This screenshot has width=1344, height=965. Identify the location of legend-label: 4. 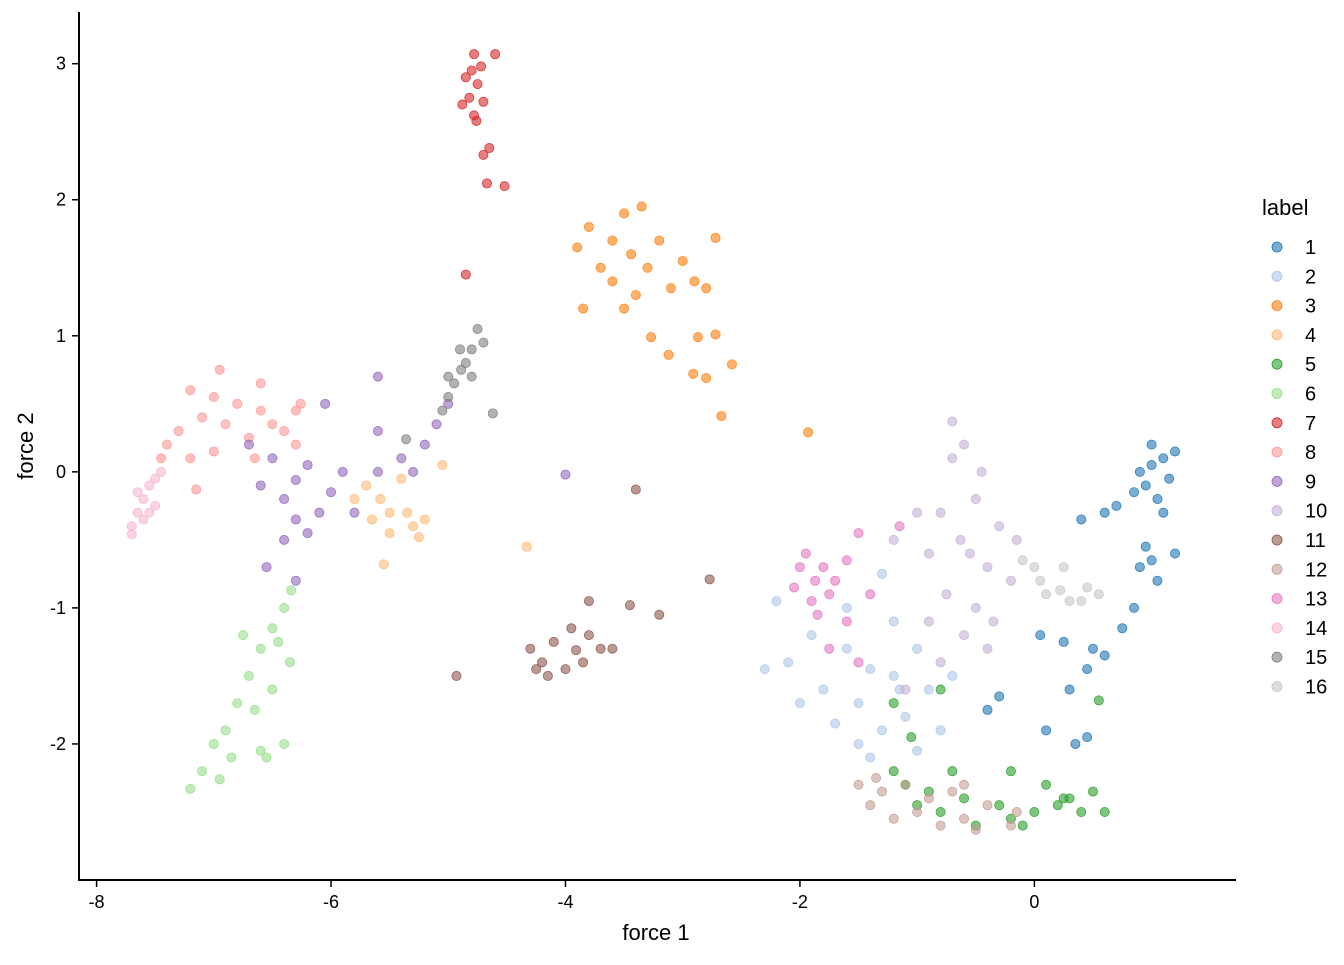
(1310, 336).